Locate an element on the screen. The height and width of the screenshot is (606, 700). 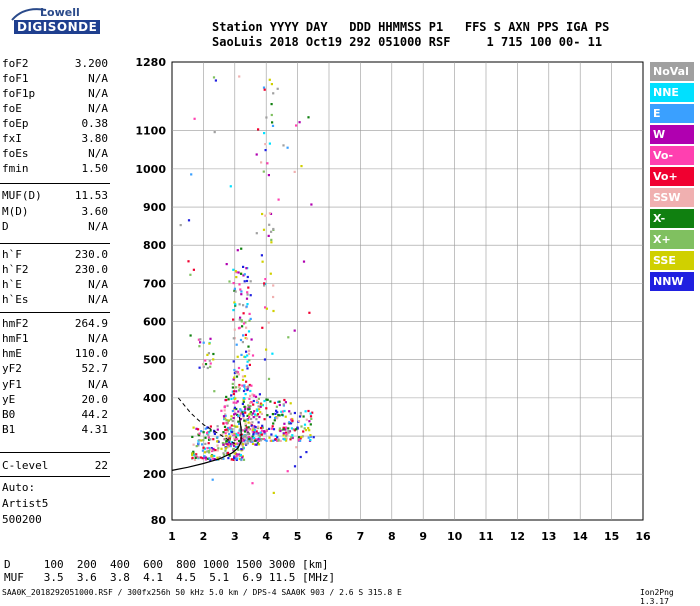
param-name: hmF1 is located at coordinates (15, 338).